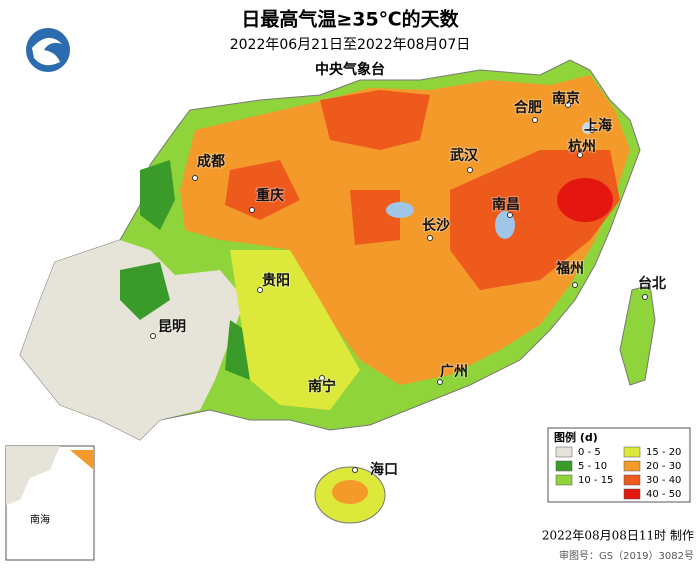  What do you see at coordinates (663, 452) in the screenshot?
I see `legend-label: 15 - 20` at bounding box center [663, 452].